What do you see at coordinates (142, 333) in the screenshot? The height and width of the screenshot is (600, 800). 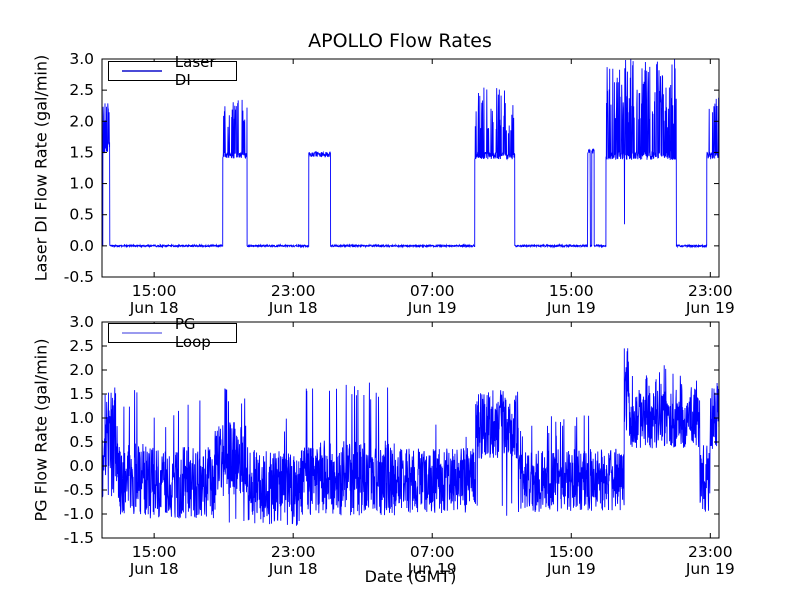 I see `pg-loop-line-swatch-icon` at bounding box center [142, 333].